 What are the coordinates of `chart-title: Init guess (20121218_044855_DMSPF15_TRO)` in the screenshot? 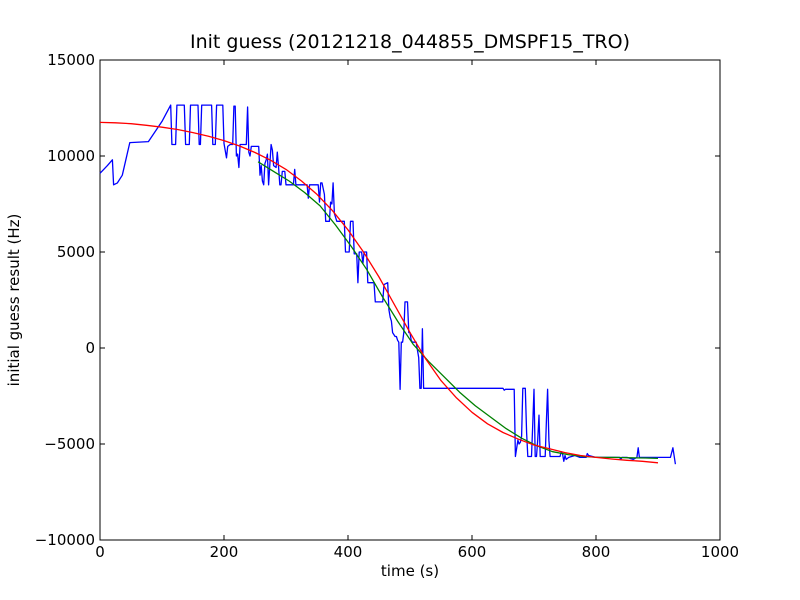 It's located at (410, 42).